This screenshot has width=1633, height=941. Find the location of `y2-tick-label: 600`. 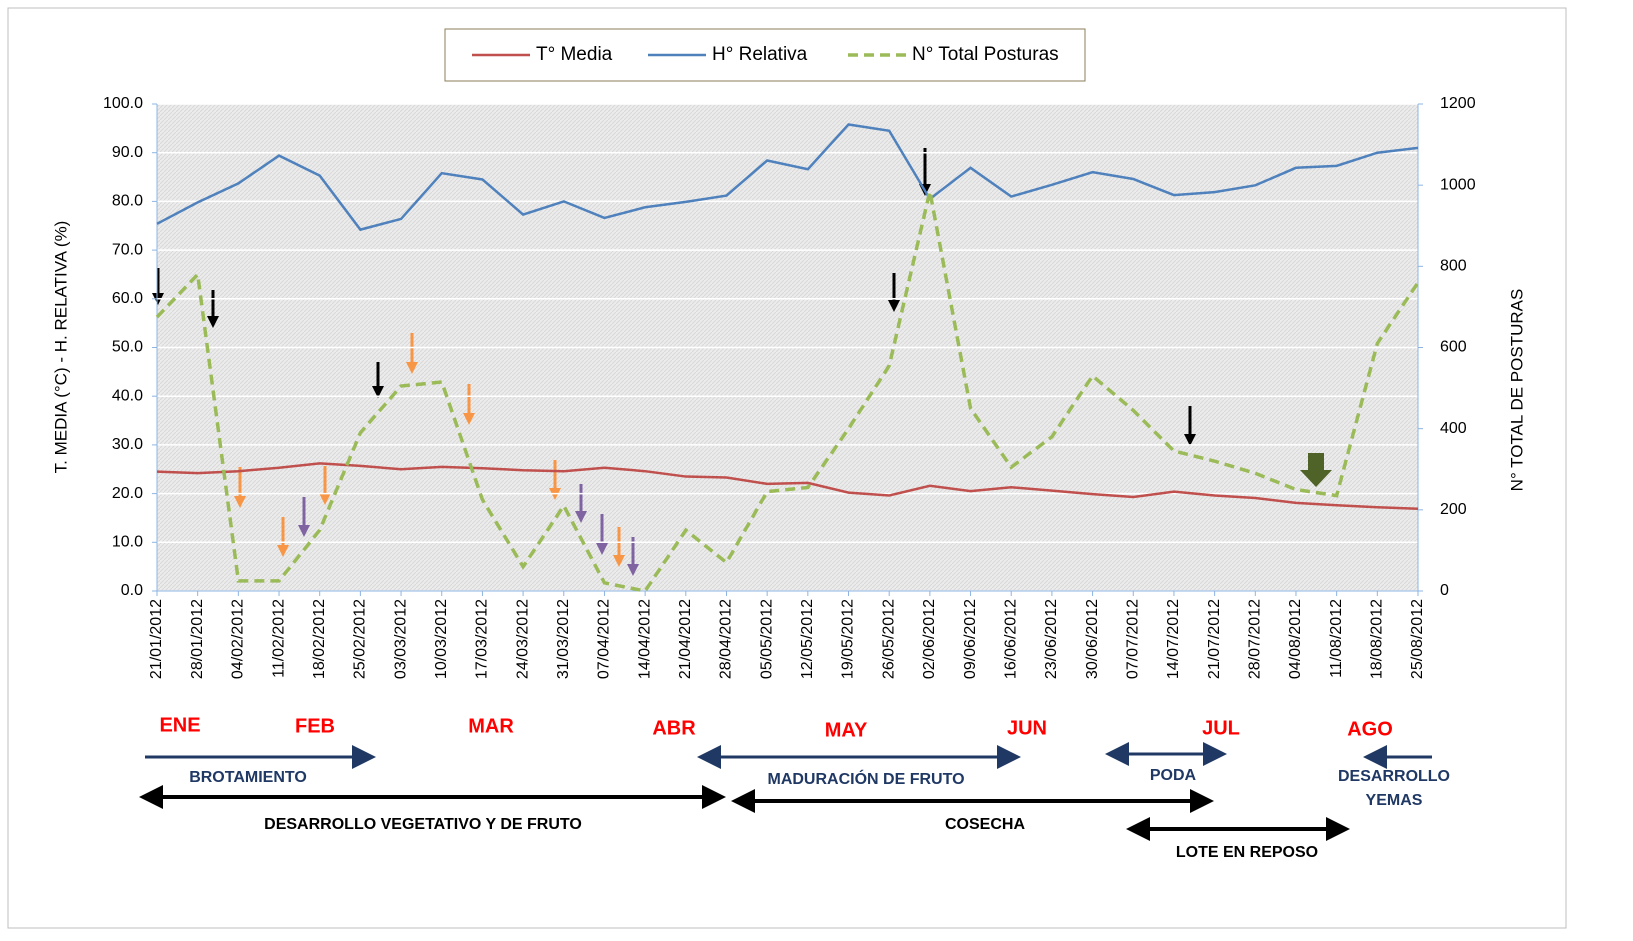

y2-tick-label: 600 is located at coordinates (1453, 347).